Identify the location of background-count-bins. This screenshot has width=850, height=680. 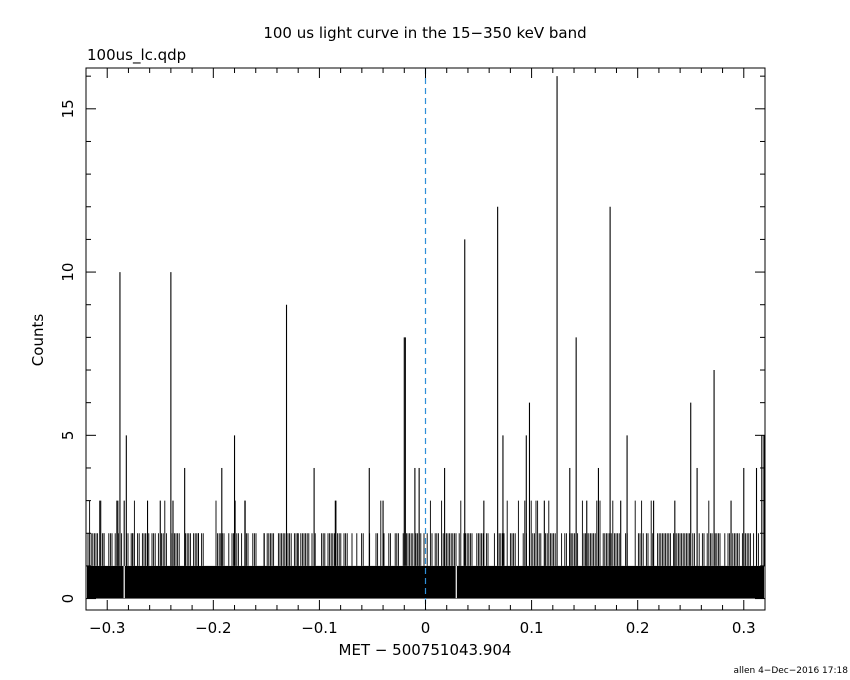
(423, 533).